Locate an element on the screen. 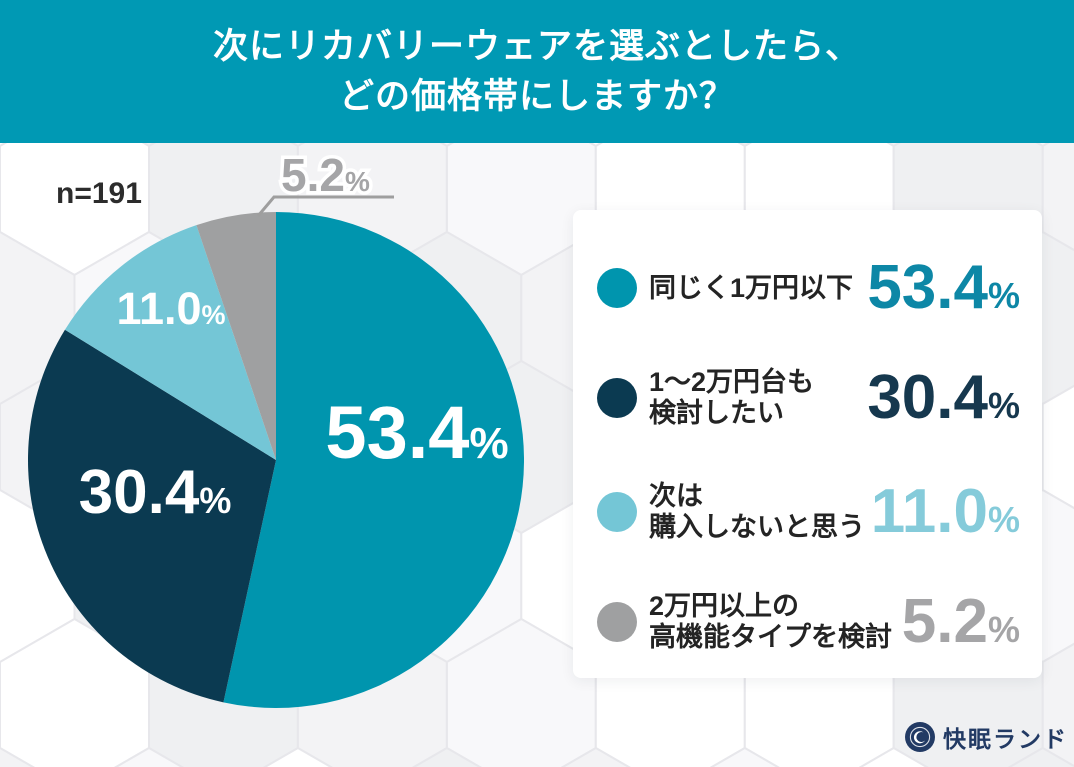 This screenshot has width=1074, height=767. pie-label-value: 53.4 is located at coordinates (397, 432).